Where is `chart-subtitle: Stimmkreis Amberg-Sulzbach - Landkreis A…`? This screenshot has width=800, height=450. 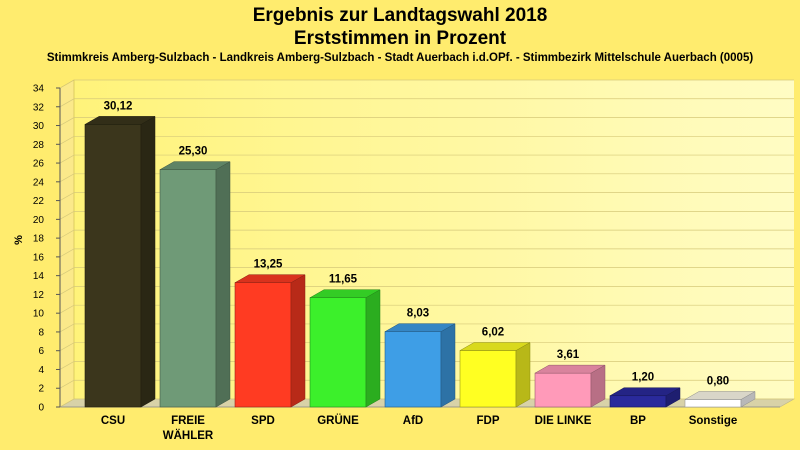
chart-subtitle: Stimmkreis Amberg-Sulzbach - Landkreis A… is located at coordinates (400, 58).